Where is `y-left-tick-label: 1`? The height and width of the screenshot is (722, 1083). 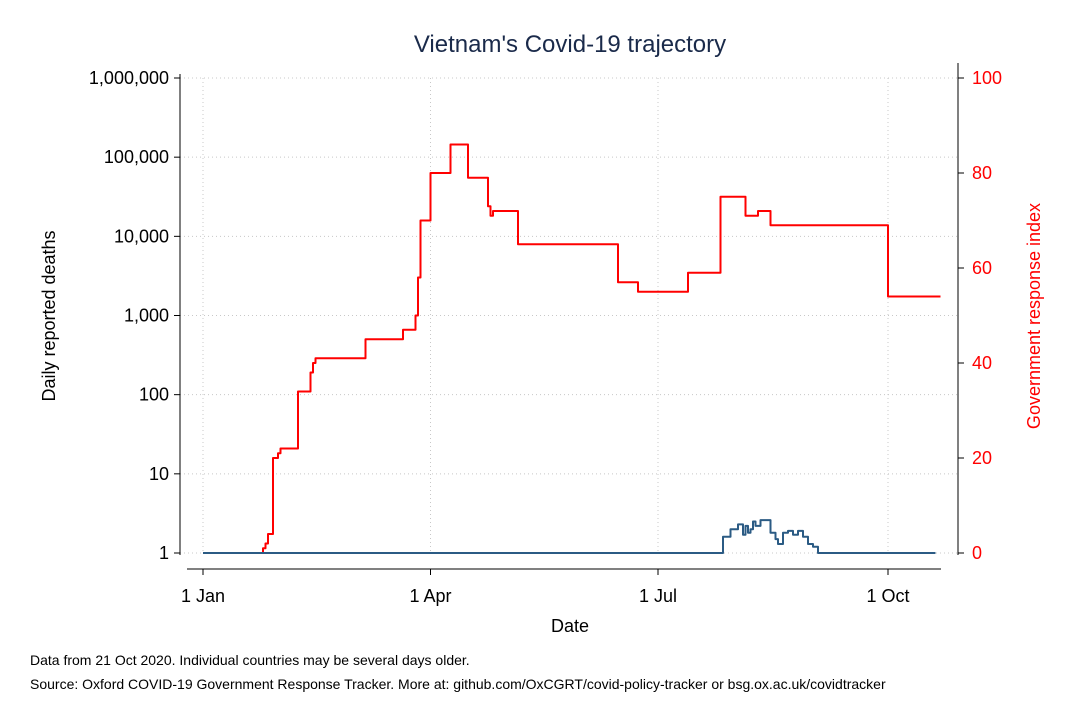 y-left-tick-label: 1 is located at coordinates (164, 553).